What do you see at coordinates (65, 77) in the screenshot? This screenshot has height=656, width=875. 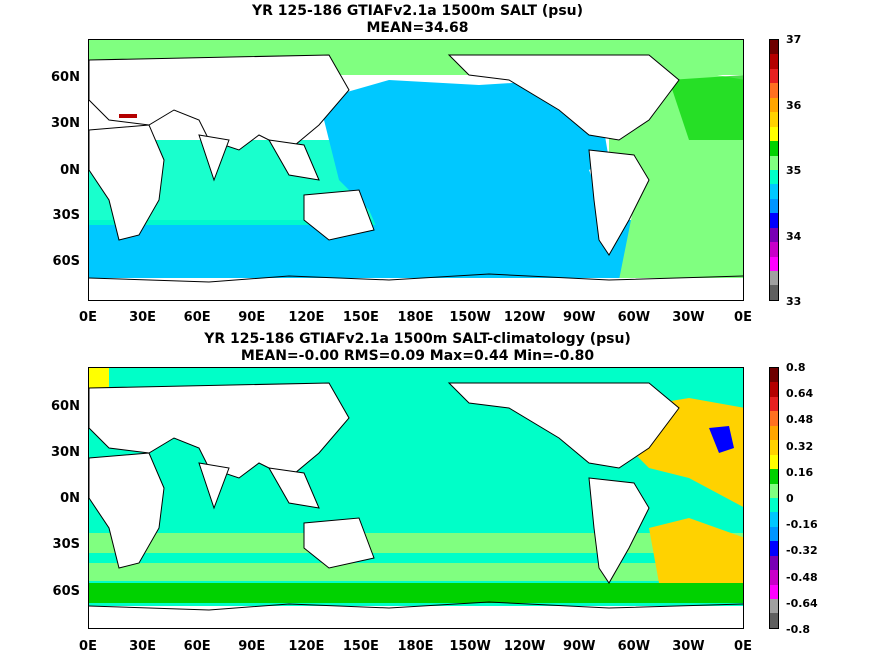 I see `y-tick-label: 60N` at bounding box center [65, 77].